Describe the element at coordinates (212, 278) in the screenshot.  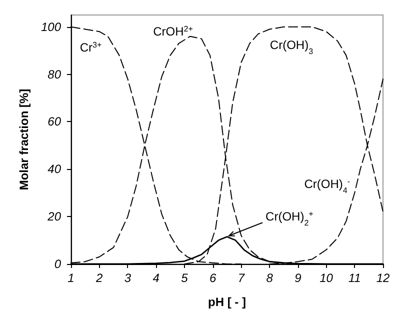
I see `x-tick-label: 6` at that location.